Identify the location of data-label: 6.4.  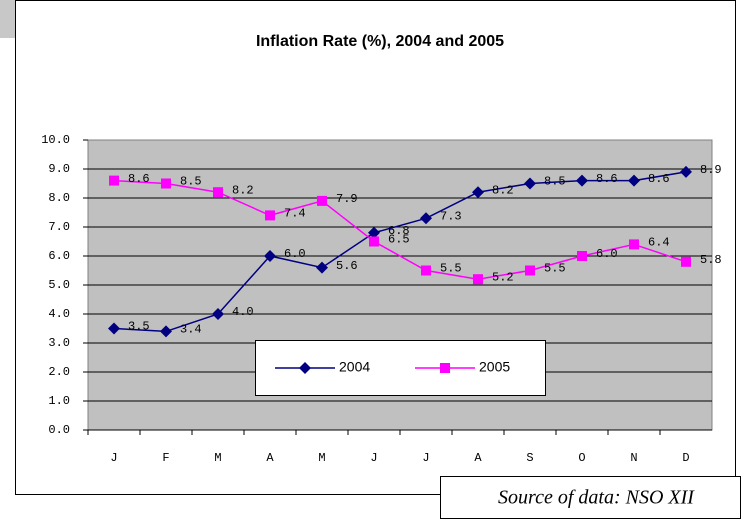
(659, 243).